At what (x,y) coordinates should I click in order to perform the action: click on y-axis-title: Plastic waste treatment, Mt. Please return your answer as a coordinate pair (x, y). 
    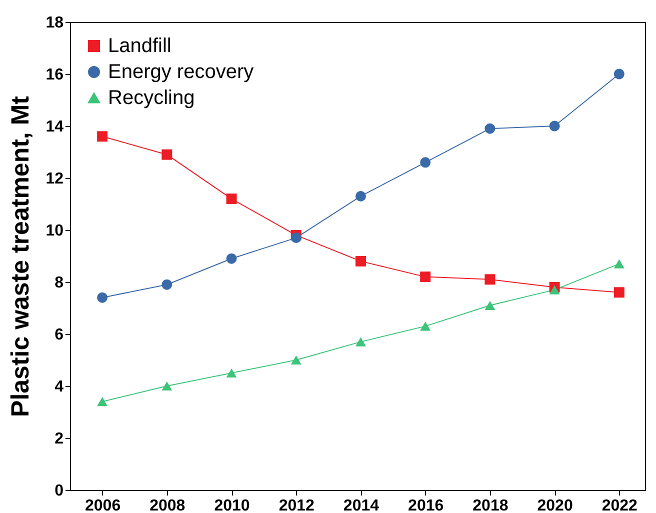
    Looking at the image, I should click on (20, 256).